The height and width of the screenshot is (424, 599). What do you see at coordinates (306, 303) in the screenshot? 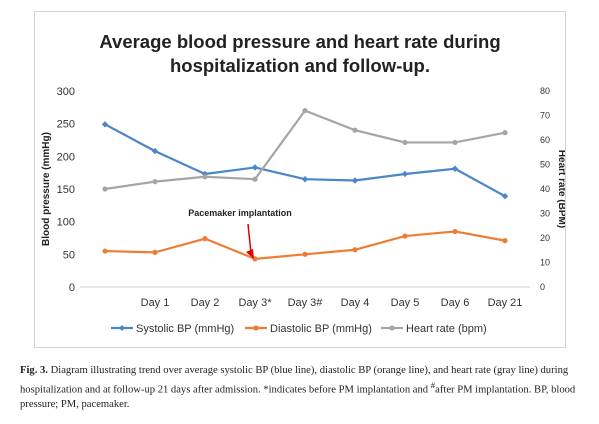
I see `x-tick-label: Day 3#` at bounding box center [306, 303].